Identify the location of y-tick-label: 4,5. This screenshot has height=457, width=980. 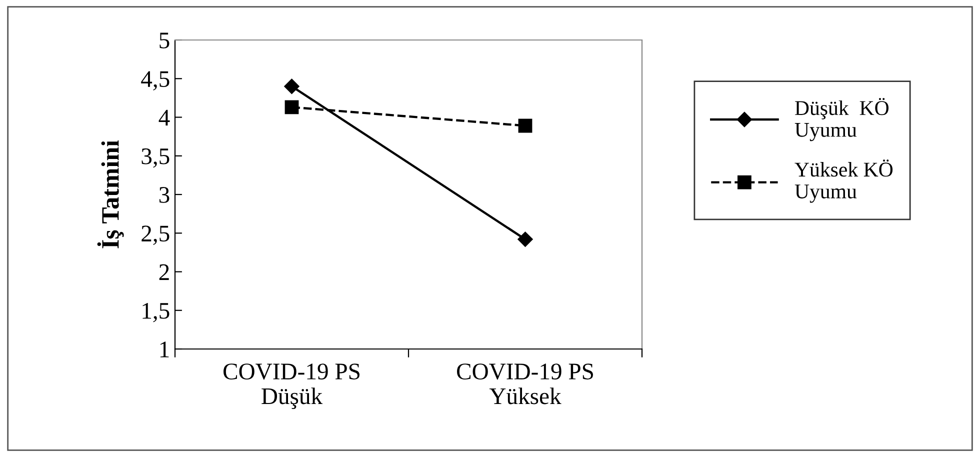
(155, 80).